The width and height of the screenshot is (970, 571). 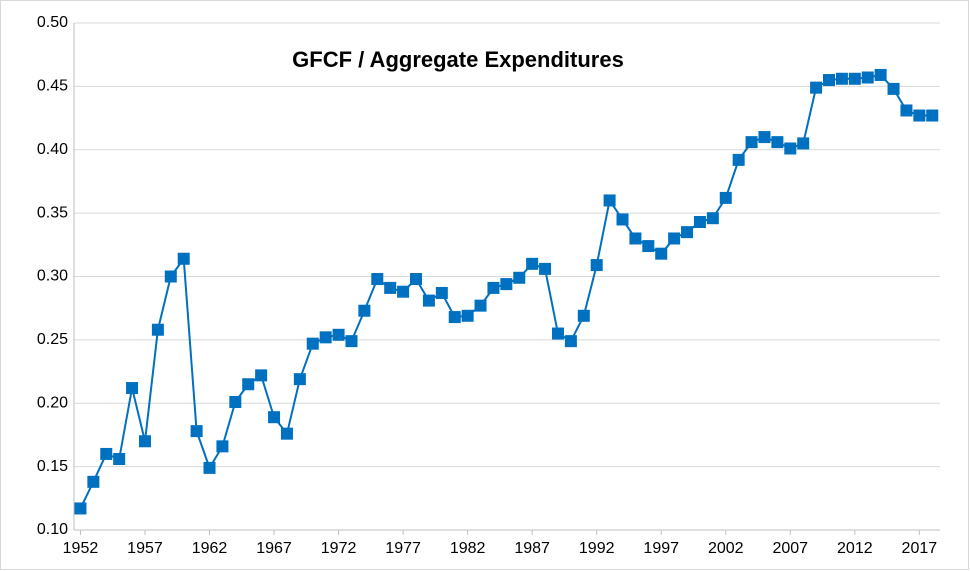 What do you see at coordinates (52, 529) in the screenshot?
I see `y-tick-label: 0.10` at bounding box center [52, 529].